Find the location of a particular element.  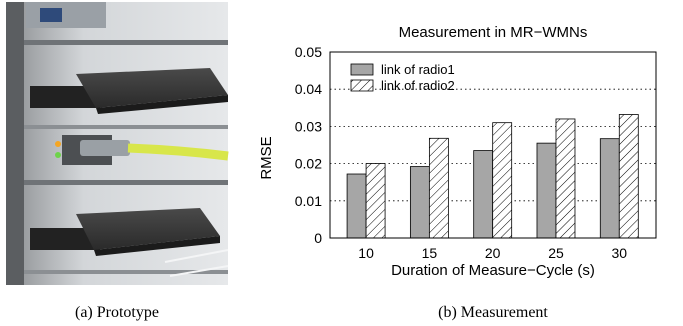

legend-label-radio1: link of radio1 is located at coordinates (418, 69).